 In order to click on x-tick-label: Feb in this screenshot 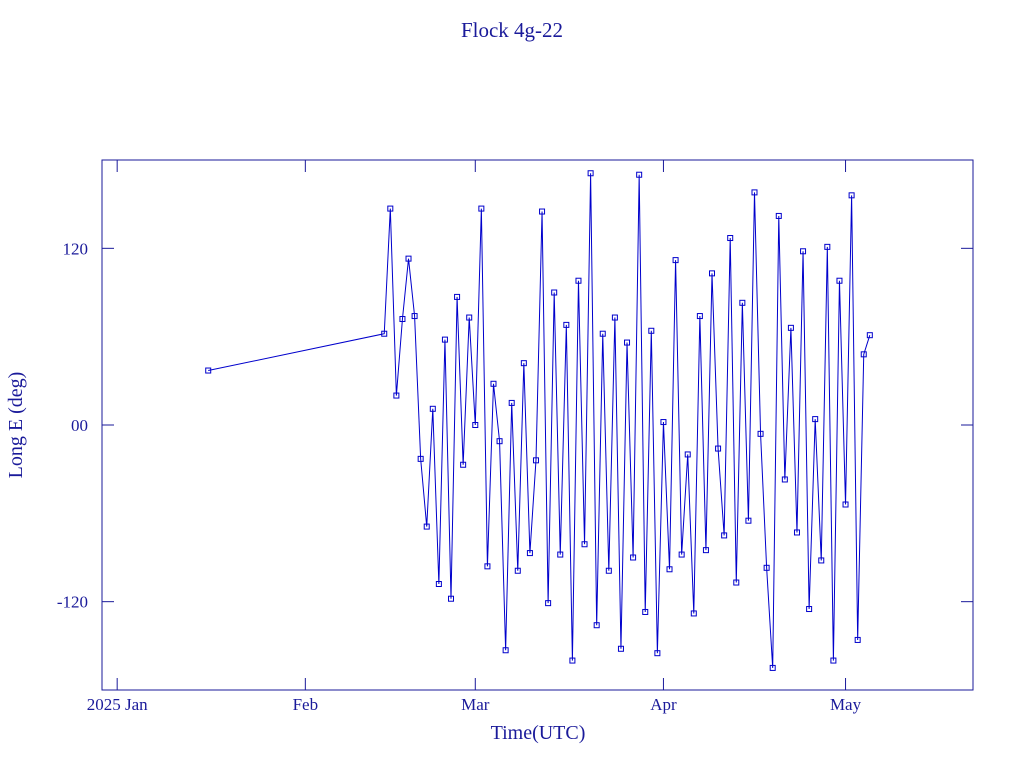, I will do `click(306, 704)`.